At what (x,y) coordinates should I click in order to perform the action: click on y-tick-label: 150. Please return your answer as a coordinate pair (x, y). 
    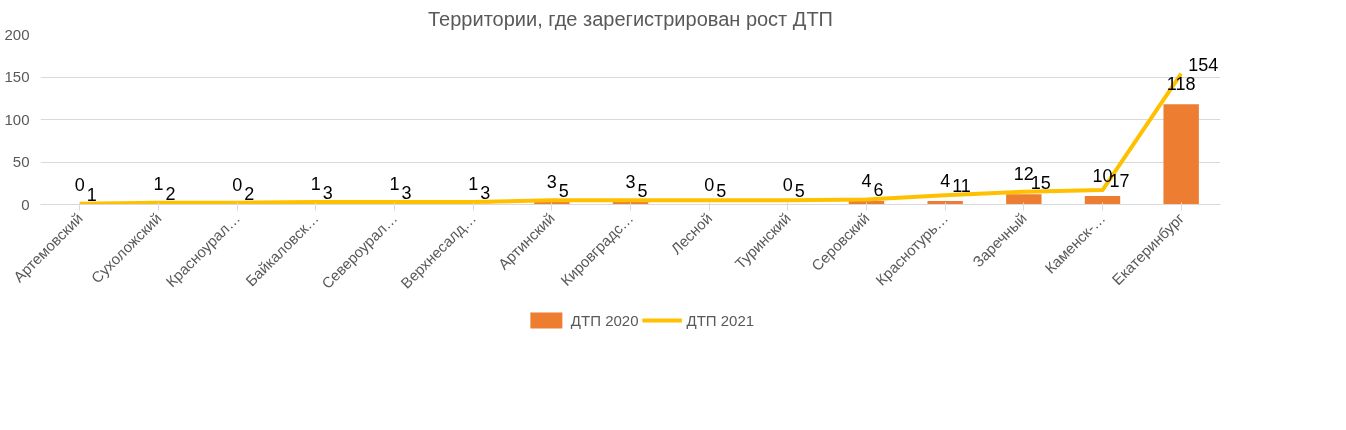
    Looking at the image, I should click on (17, 76).